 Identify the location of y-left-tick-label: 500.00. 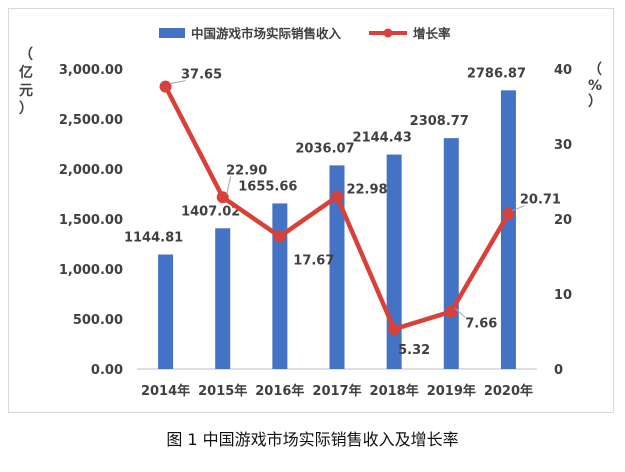
(98, 320).